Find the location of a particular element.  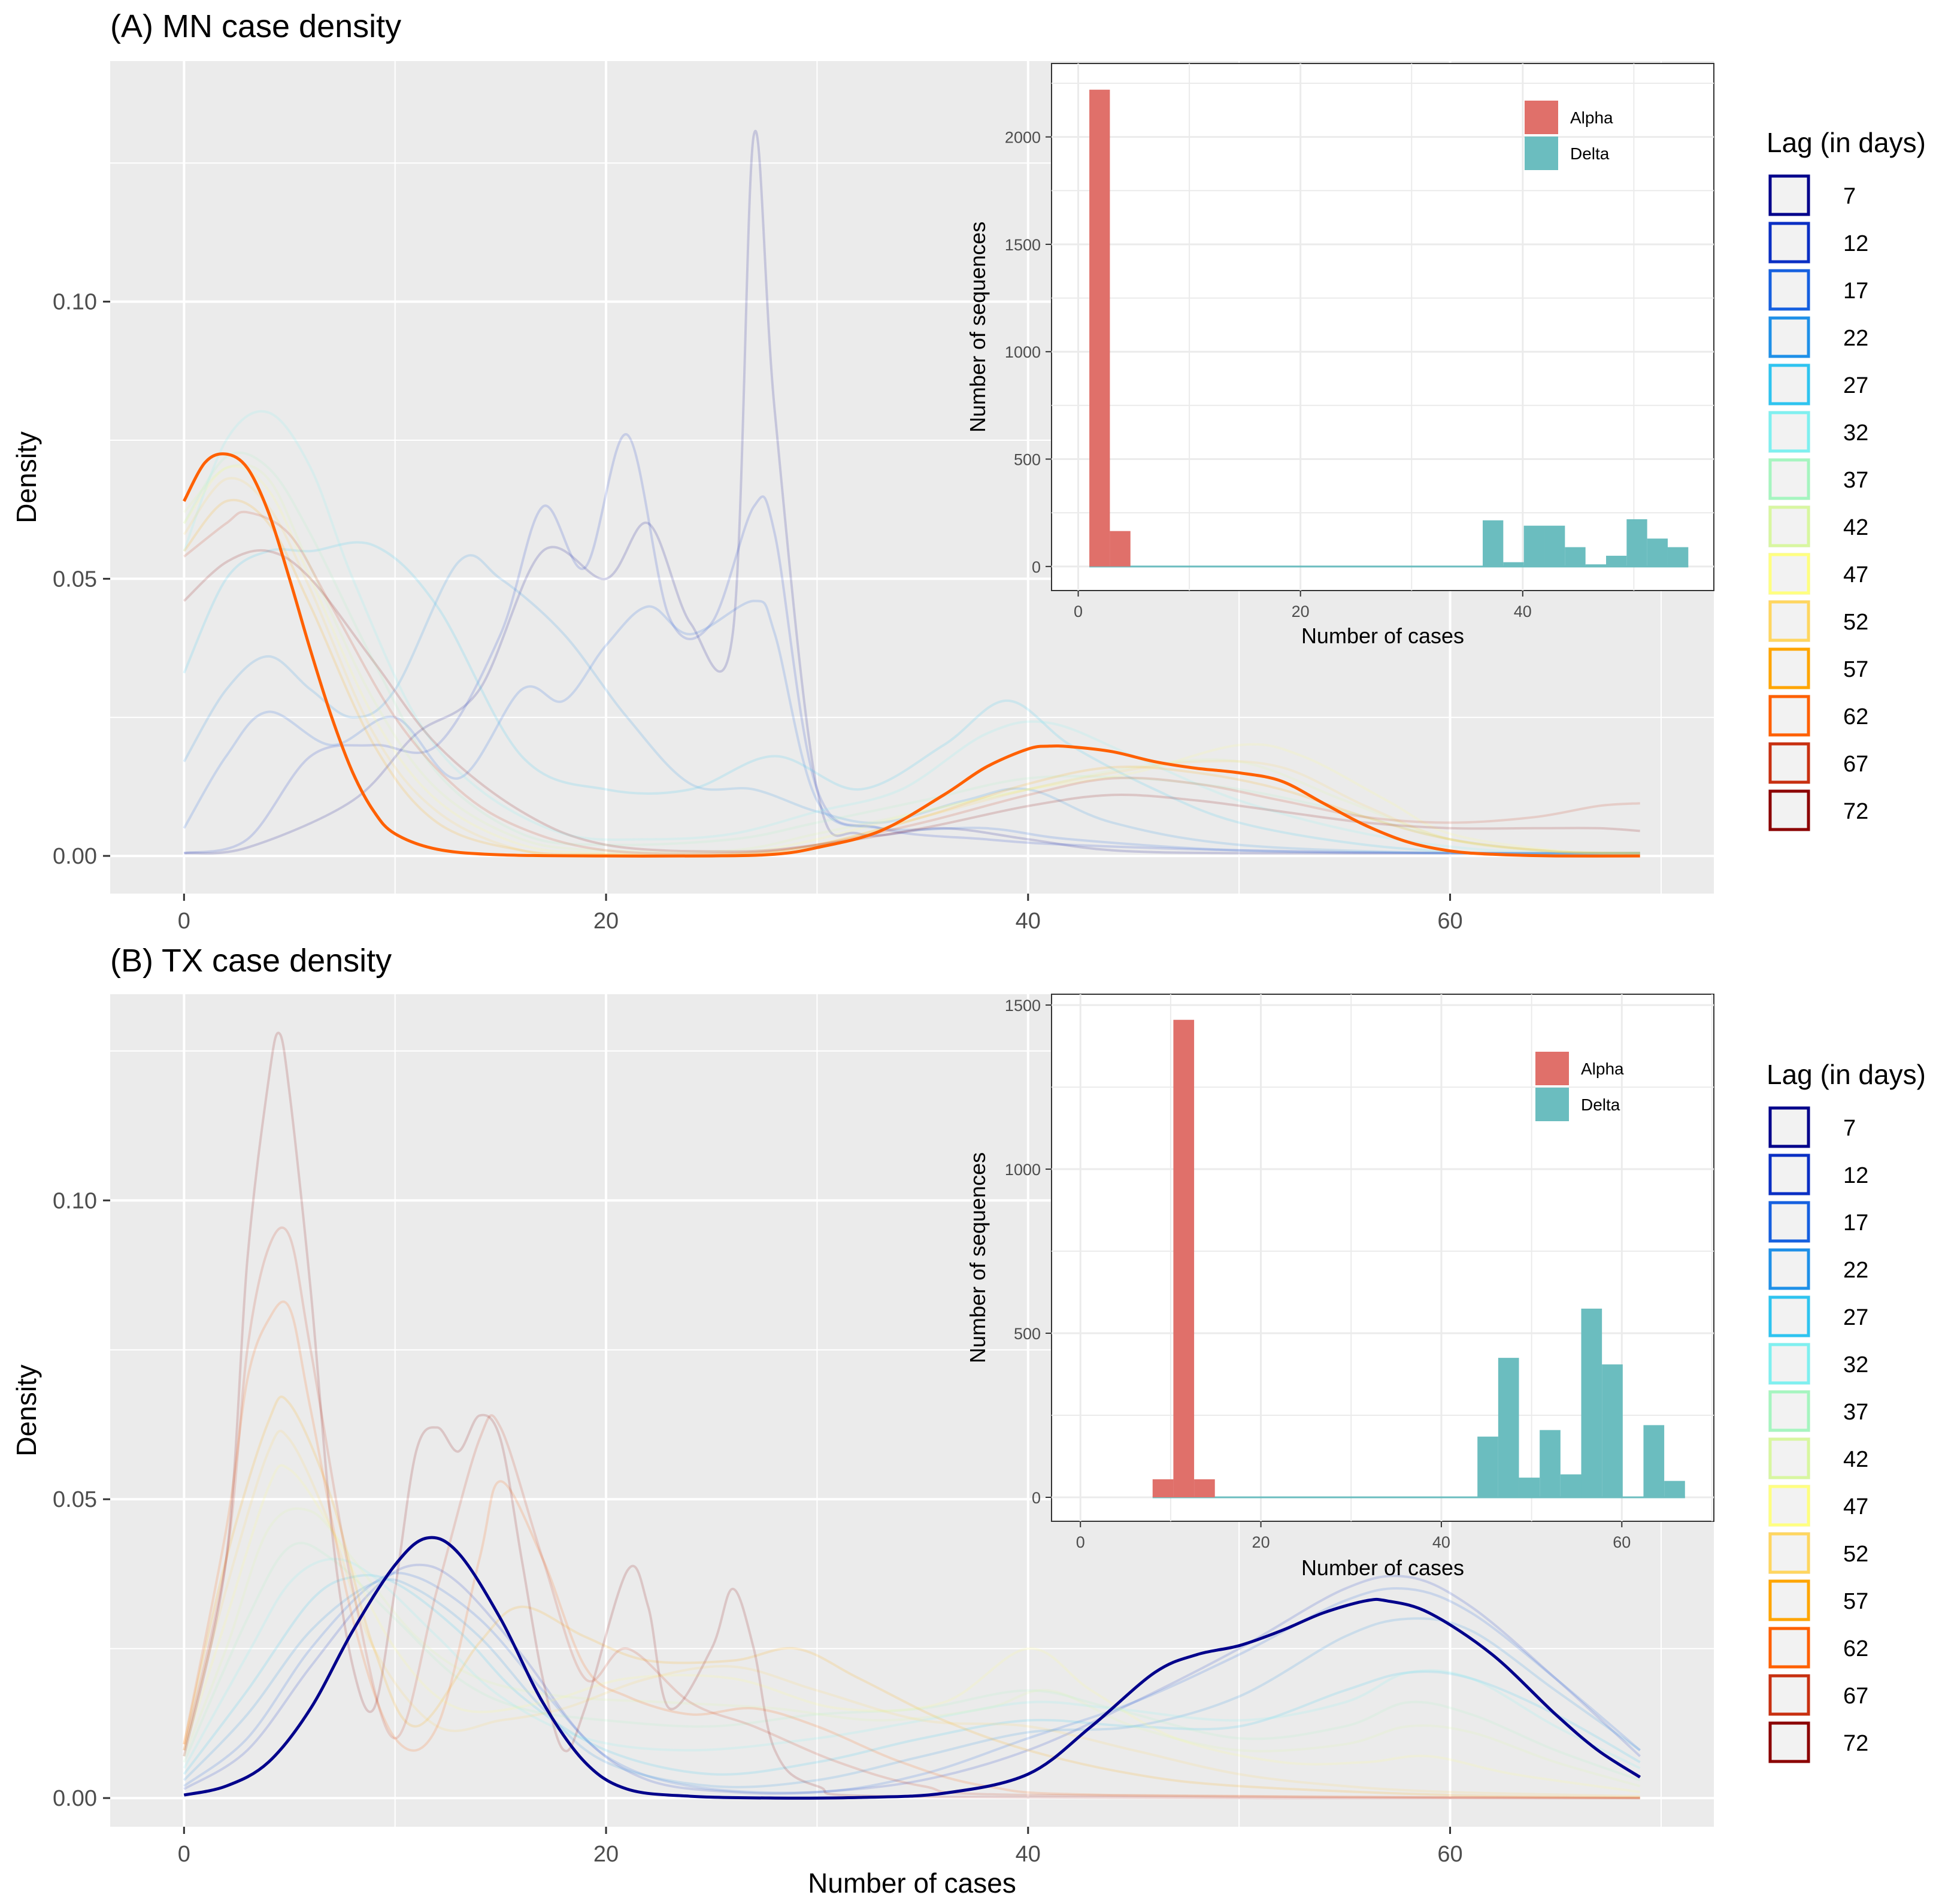

a-legend-label-lag-52: 52 is located at coordinates (1855, 622).